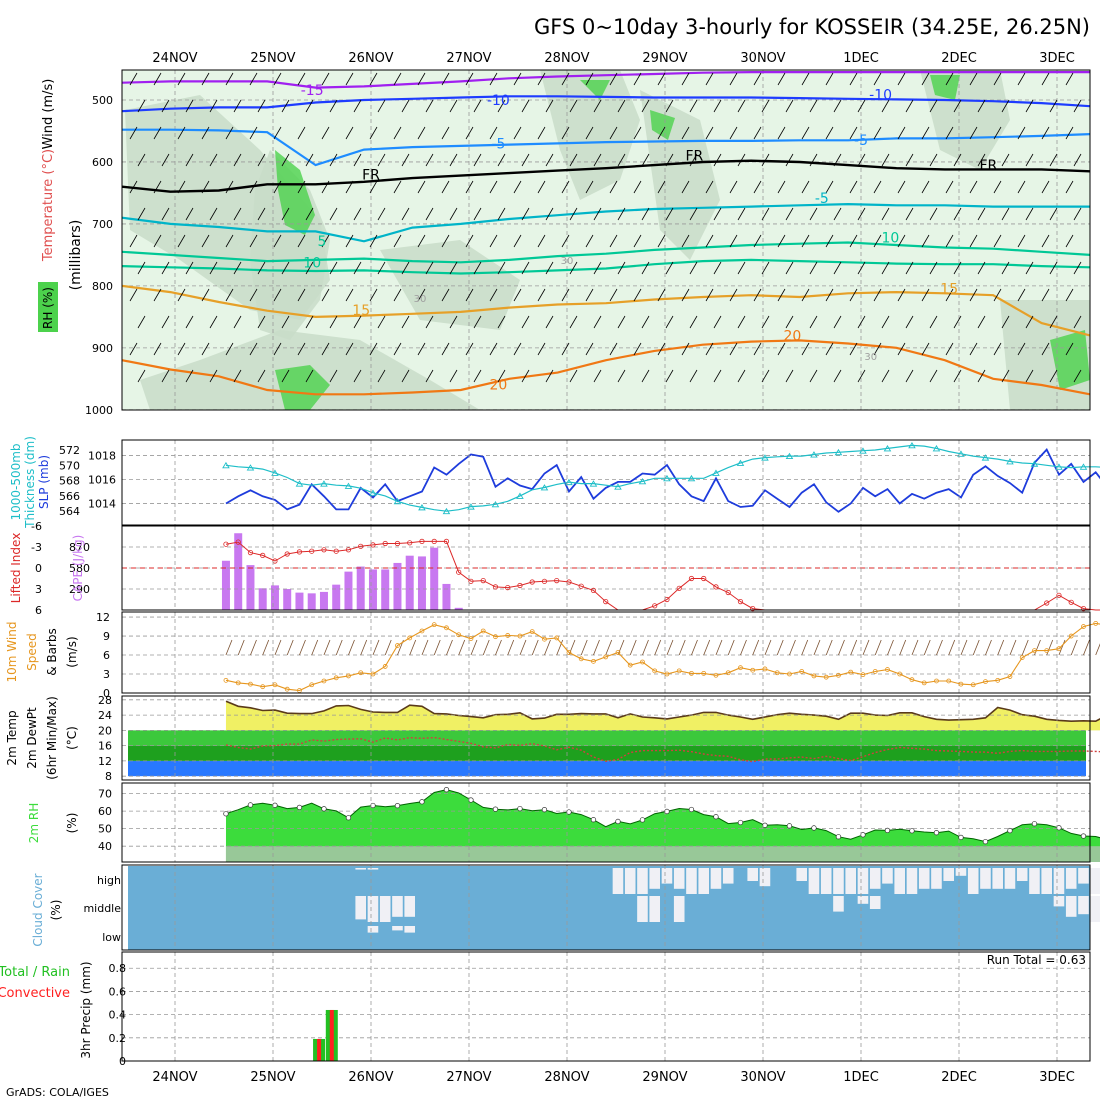 This screenshot has height=1100, width=1100. Describe the element at coordinates (69, 496) in the screenshot. I see `thickness-tick-label: 566` at that location.